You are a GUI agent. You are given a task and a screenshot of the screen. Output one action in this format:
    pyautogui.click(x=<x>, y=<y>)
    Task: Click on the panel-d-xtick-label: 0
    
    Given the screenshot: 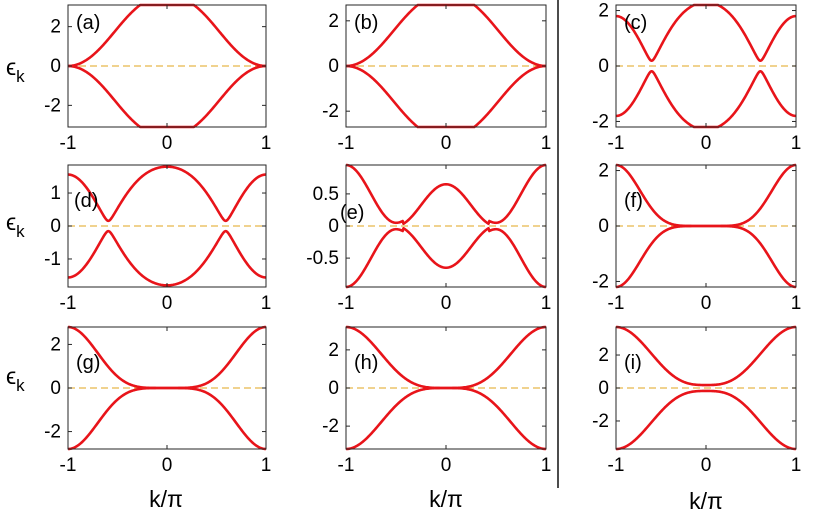 What is the action you would take?
    pyautogui.click(x=167, y=303)
    